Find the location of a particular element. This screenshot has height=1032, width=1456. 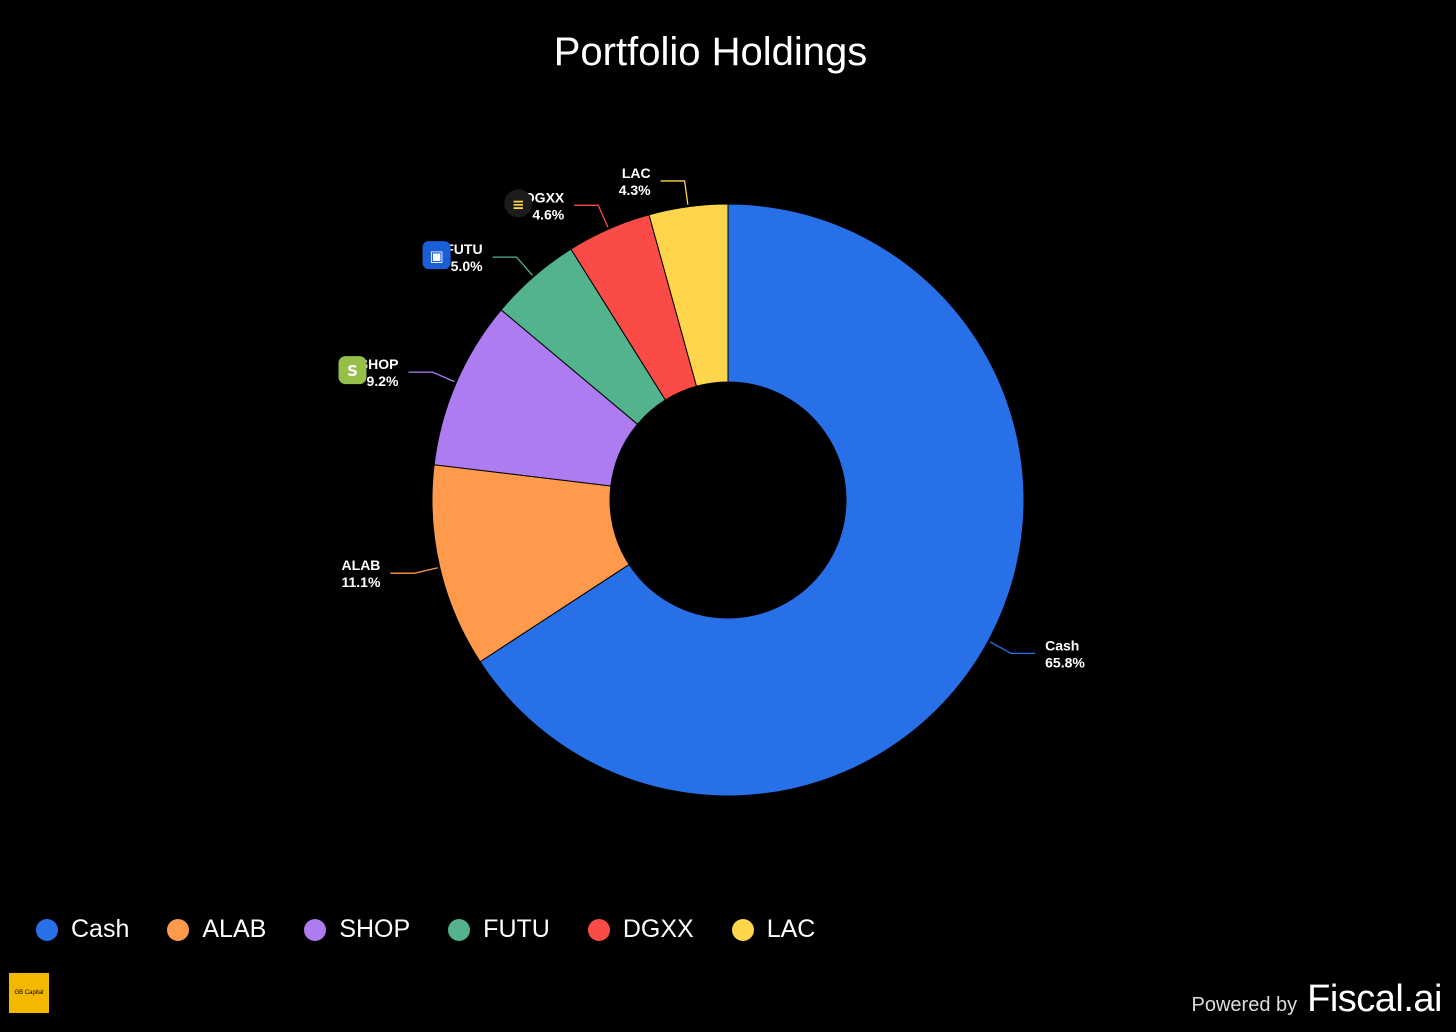

legend-item-cash: Cash is located at coordinates (82, 929).